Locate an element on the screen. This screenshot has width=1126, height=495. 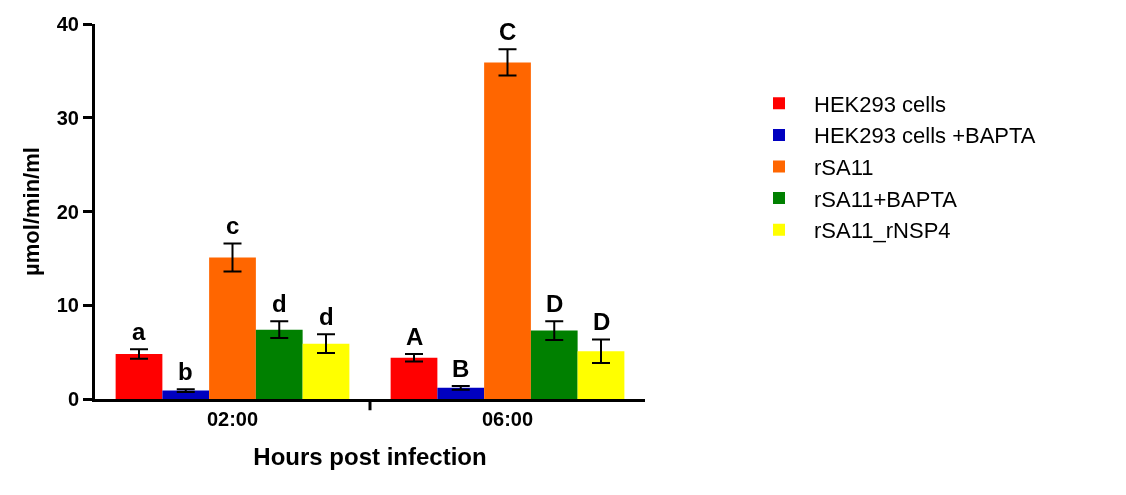
x-tick-label: 06:00 is located at coordinates (507, 419).